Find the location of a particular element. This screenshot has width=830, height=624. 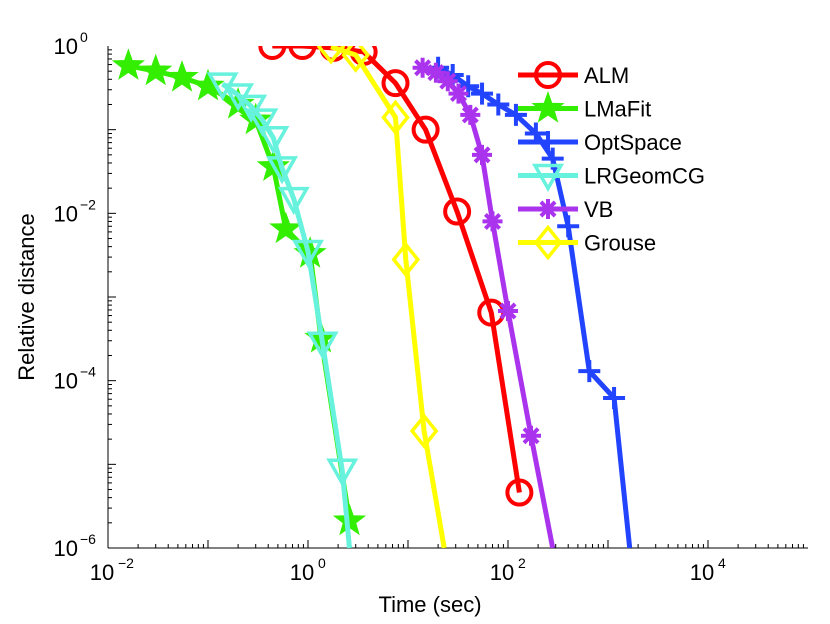

legend-item-optspace: OptSpace is located at coordinates (600, 142).